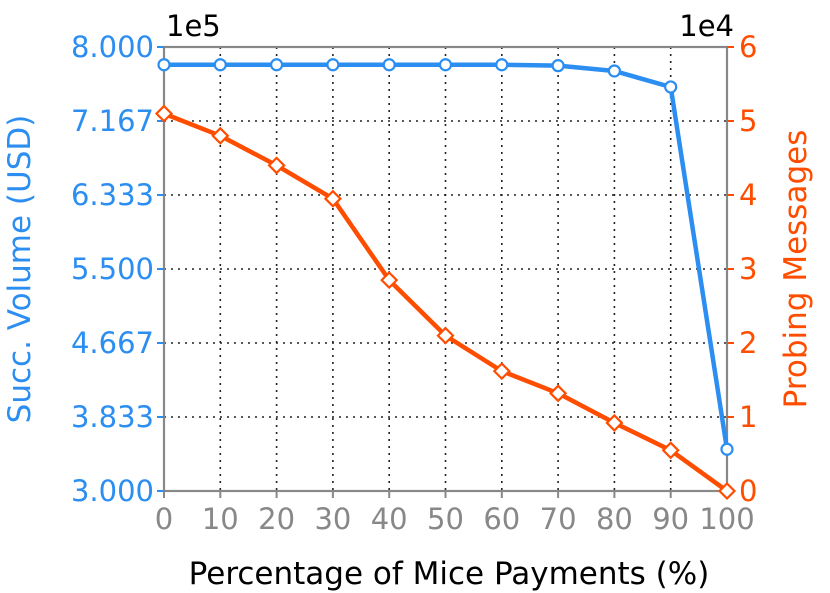  I want to click on x-axis-ticks: 0 10 20 30 40 50 60 70 80 90 100, so click(455, 513).